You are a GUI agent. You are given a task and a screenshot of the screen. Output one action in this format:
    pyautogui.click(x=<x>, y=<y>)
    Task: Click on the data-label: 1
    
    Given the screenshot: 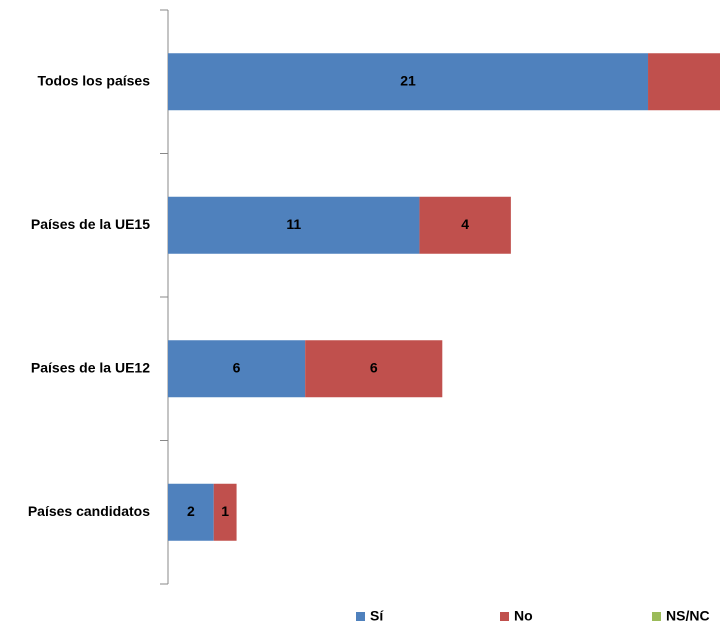 What is the action you would take?
    pyautogui.click(x=225, y=511)
    